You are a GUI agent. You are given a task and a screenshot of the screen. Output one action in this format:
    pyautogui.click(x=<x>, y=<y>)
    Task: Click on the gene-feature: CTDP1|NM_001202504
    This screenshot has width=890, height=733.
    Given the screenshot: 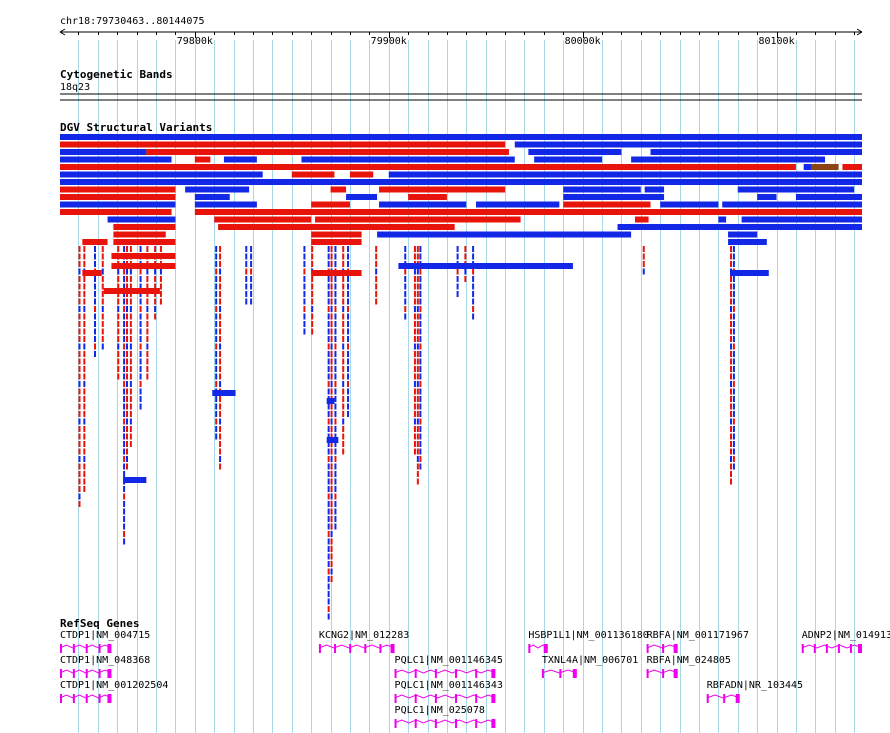 What is the action you would take?
    pyautogui.click(x=113, y=691)
    